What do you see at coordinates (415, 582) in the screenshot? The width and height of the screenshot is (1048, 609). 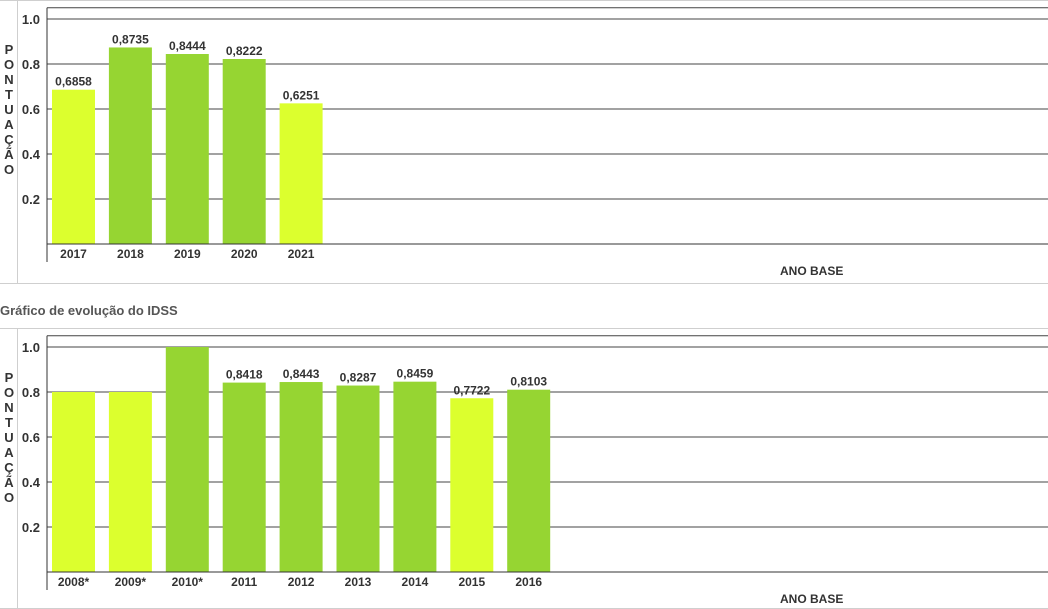 I see `x-tick-label: 2014` at bounding box center [415, 582].